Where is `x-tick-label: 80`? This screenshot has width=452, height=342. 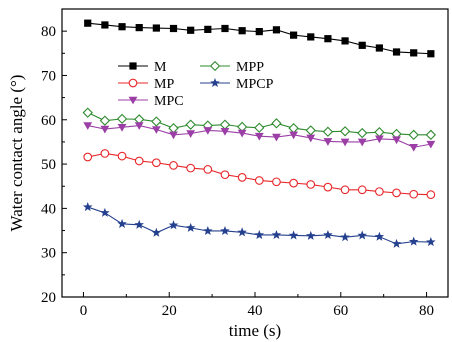 x-tick-label: 80 is located at coordinates (426, 311).